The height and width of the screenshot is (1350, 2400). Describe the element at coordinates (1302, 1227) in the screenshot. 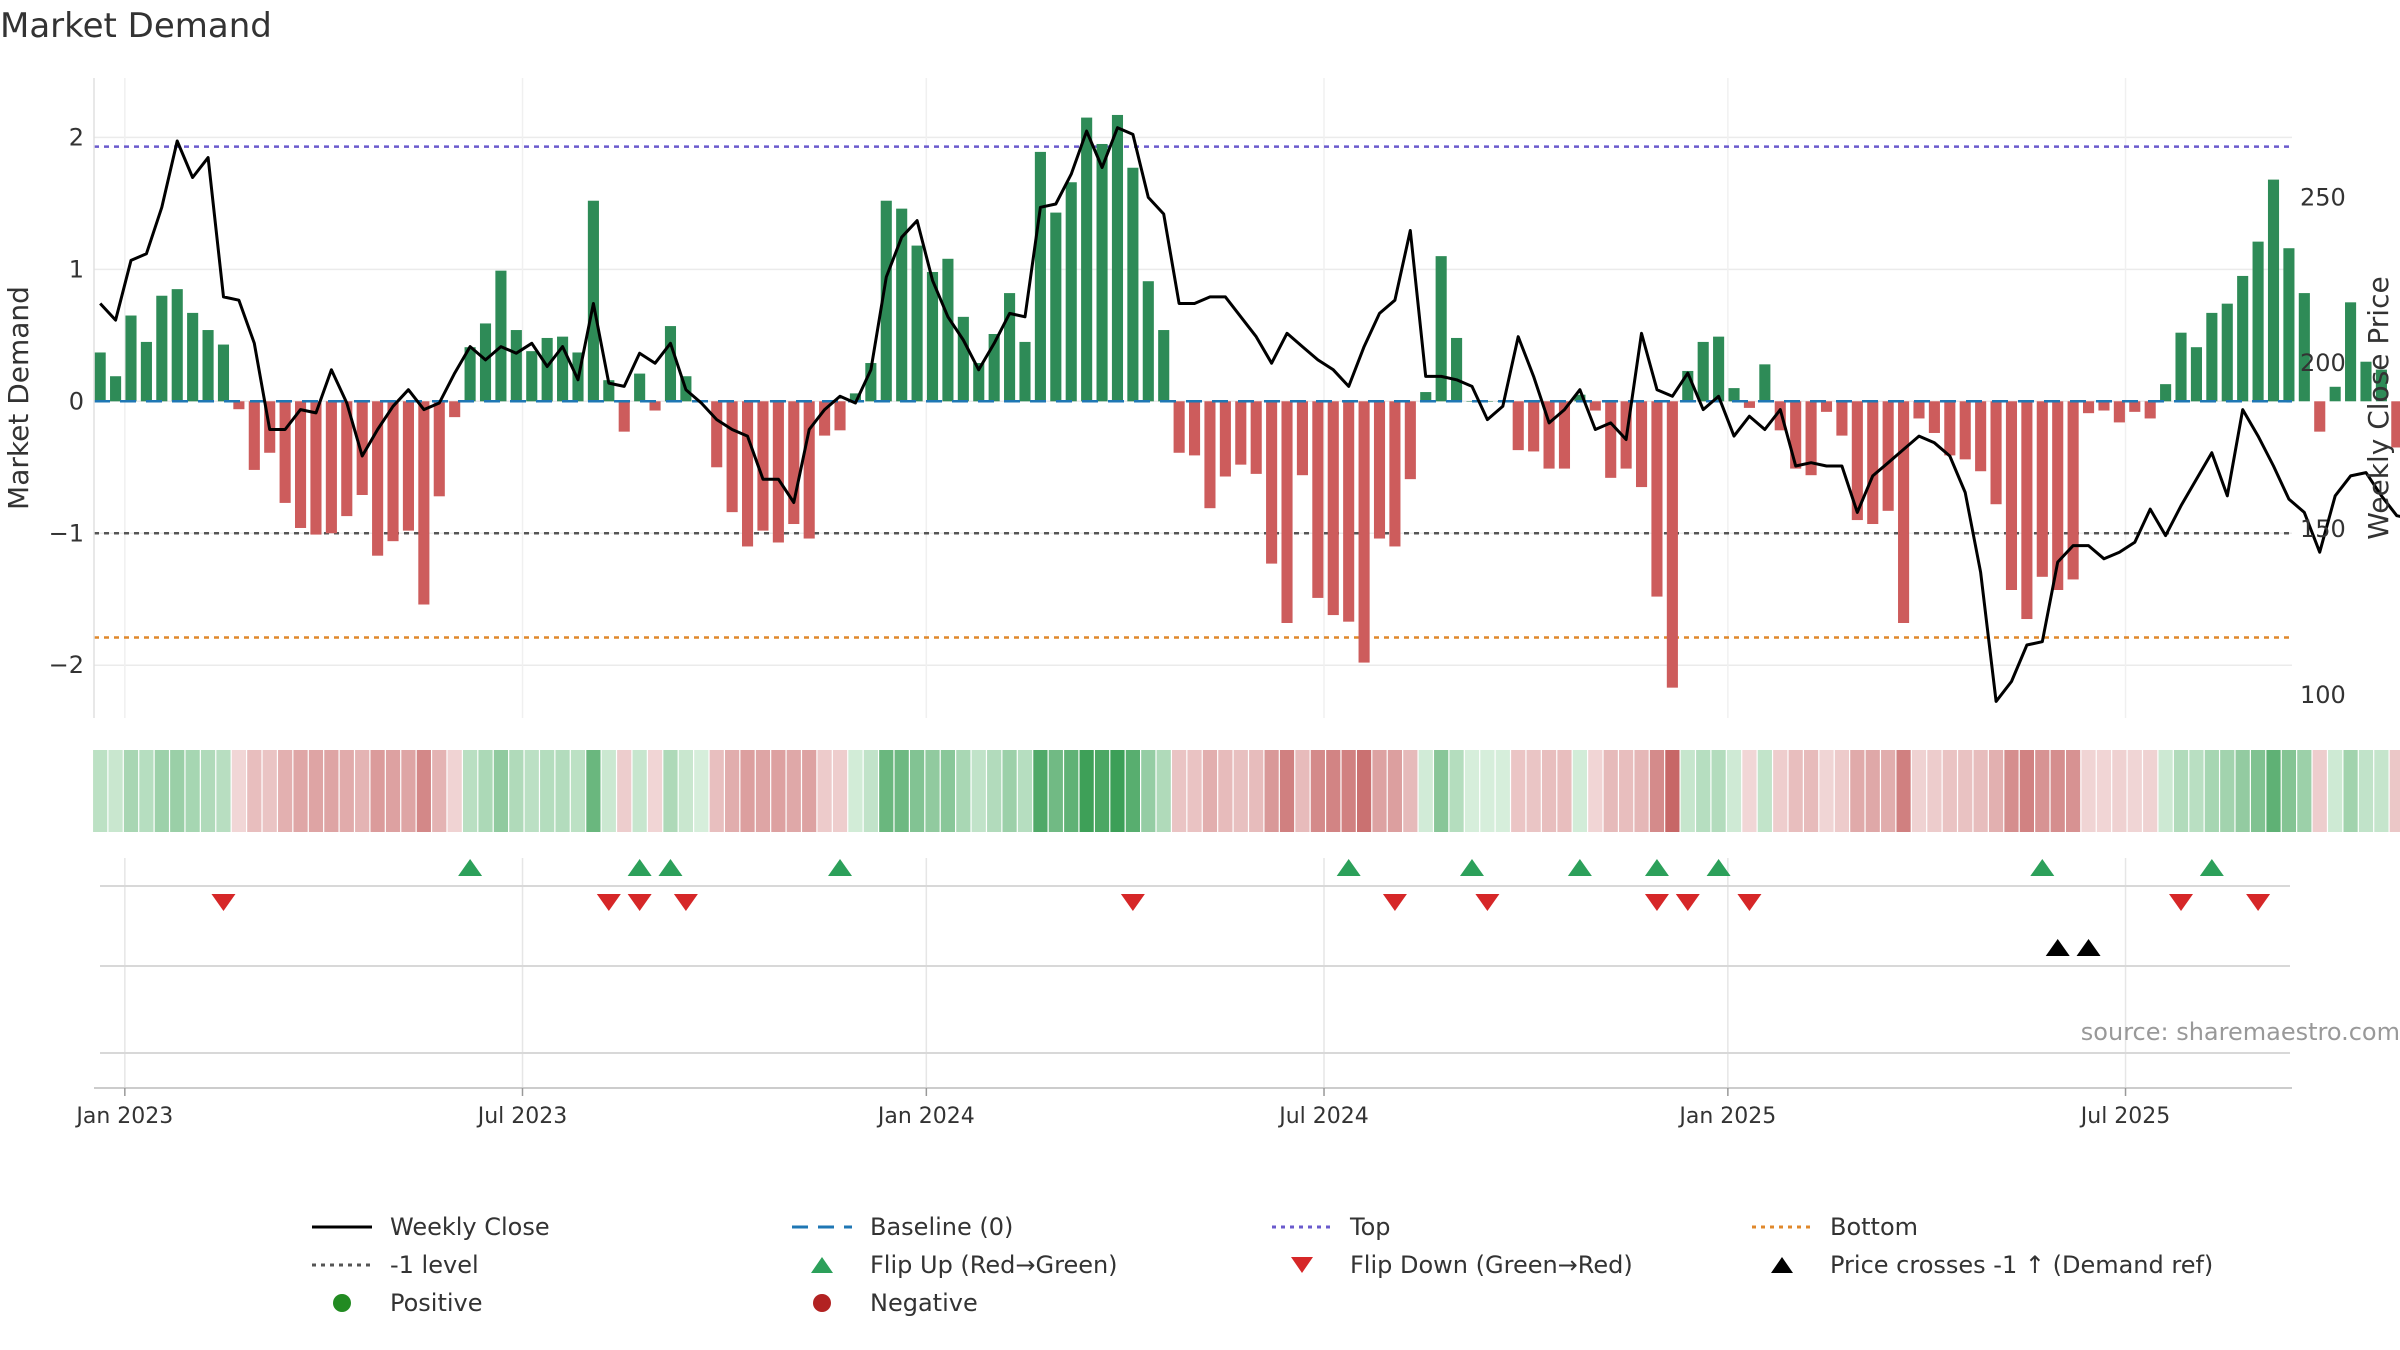

I see `dotted-line-icon` at that location.